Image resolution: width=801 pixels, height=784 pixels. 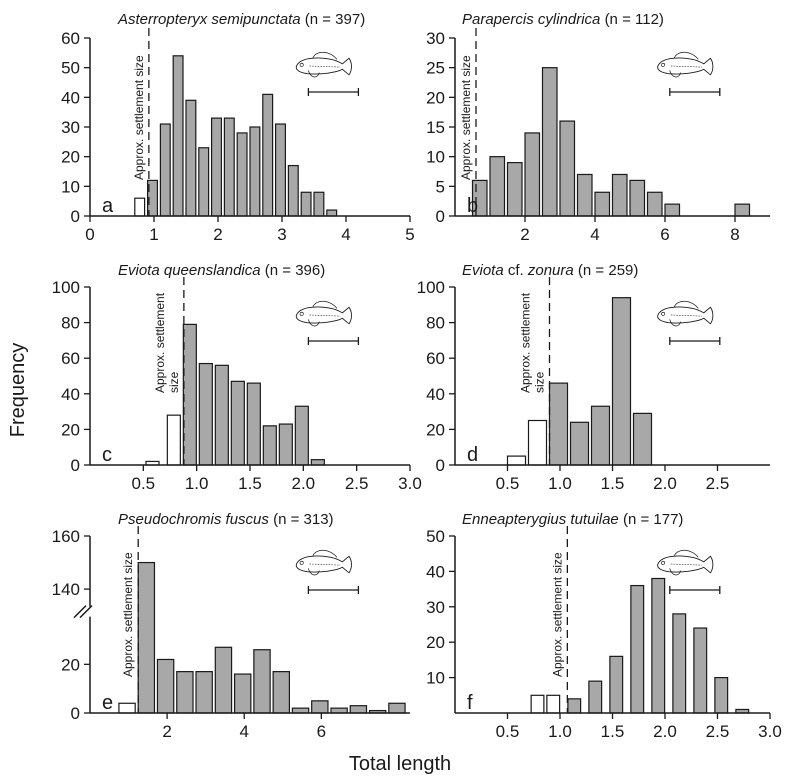 I want to click on y-tick-label: 100, so click(x=431, y=287).